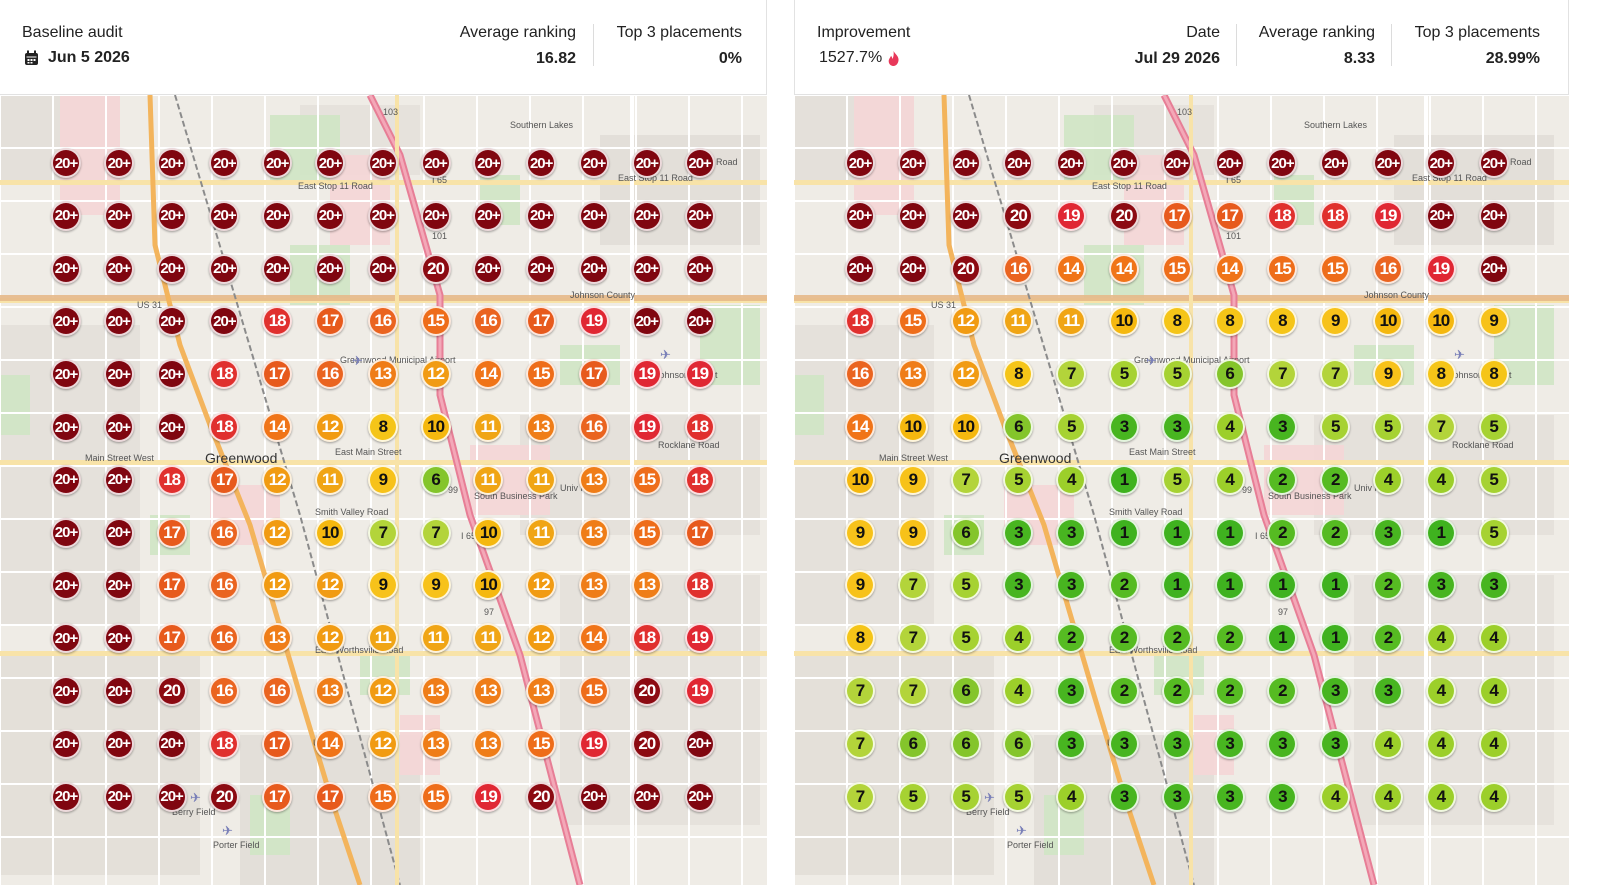 The height and width of the screenshot is (885, 1600). I want to click on rank-pin: 11, so click(1018, 321).